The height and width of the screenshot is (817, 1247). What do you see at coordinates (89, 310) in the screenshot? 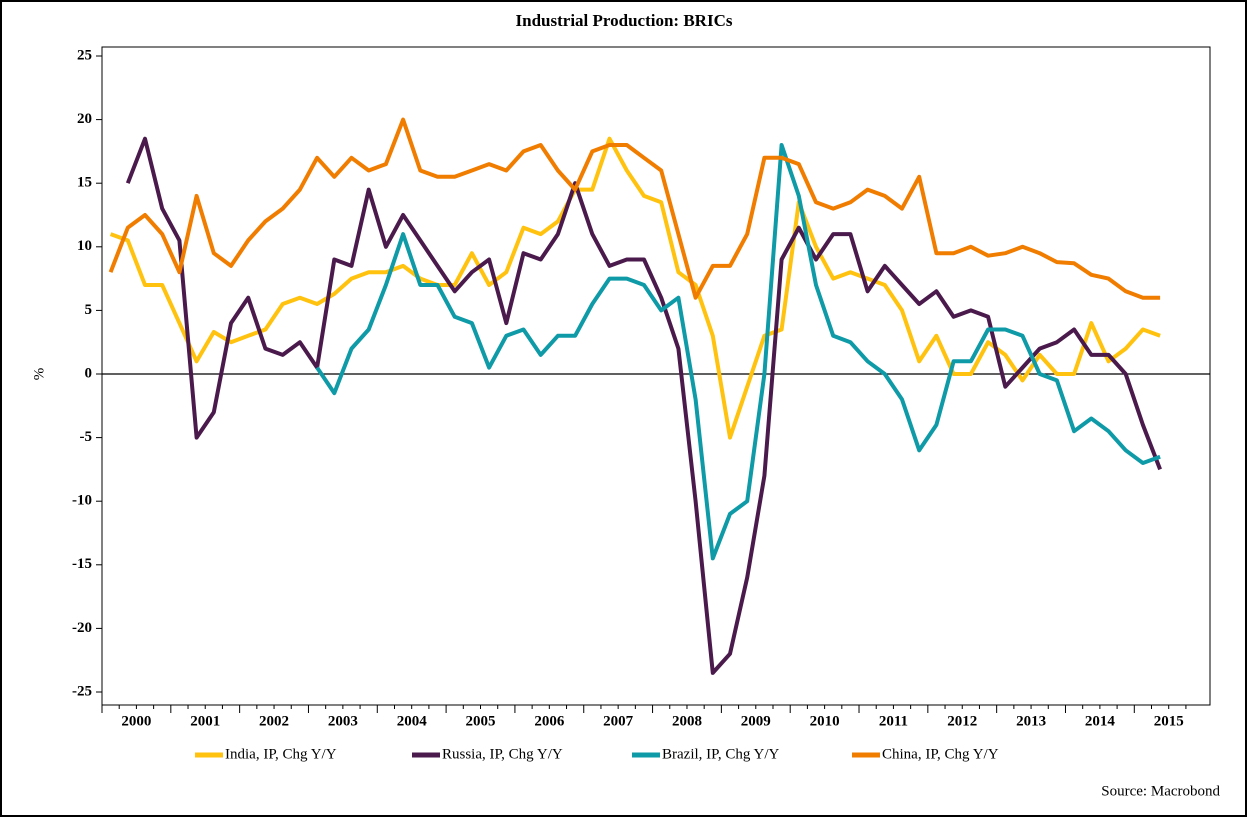
I see `y-tick-label: 5` at bounding box center [89, 310].